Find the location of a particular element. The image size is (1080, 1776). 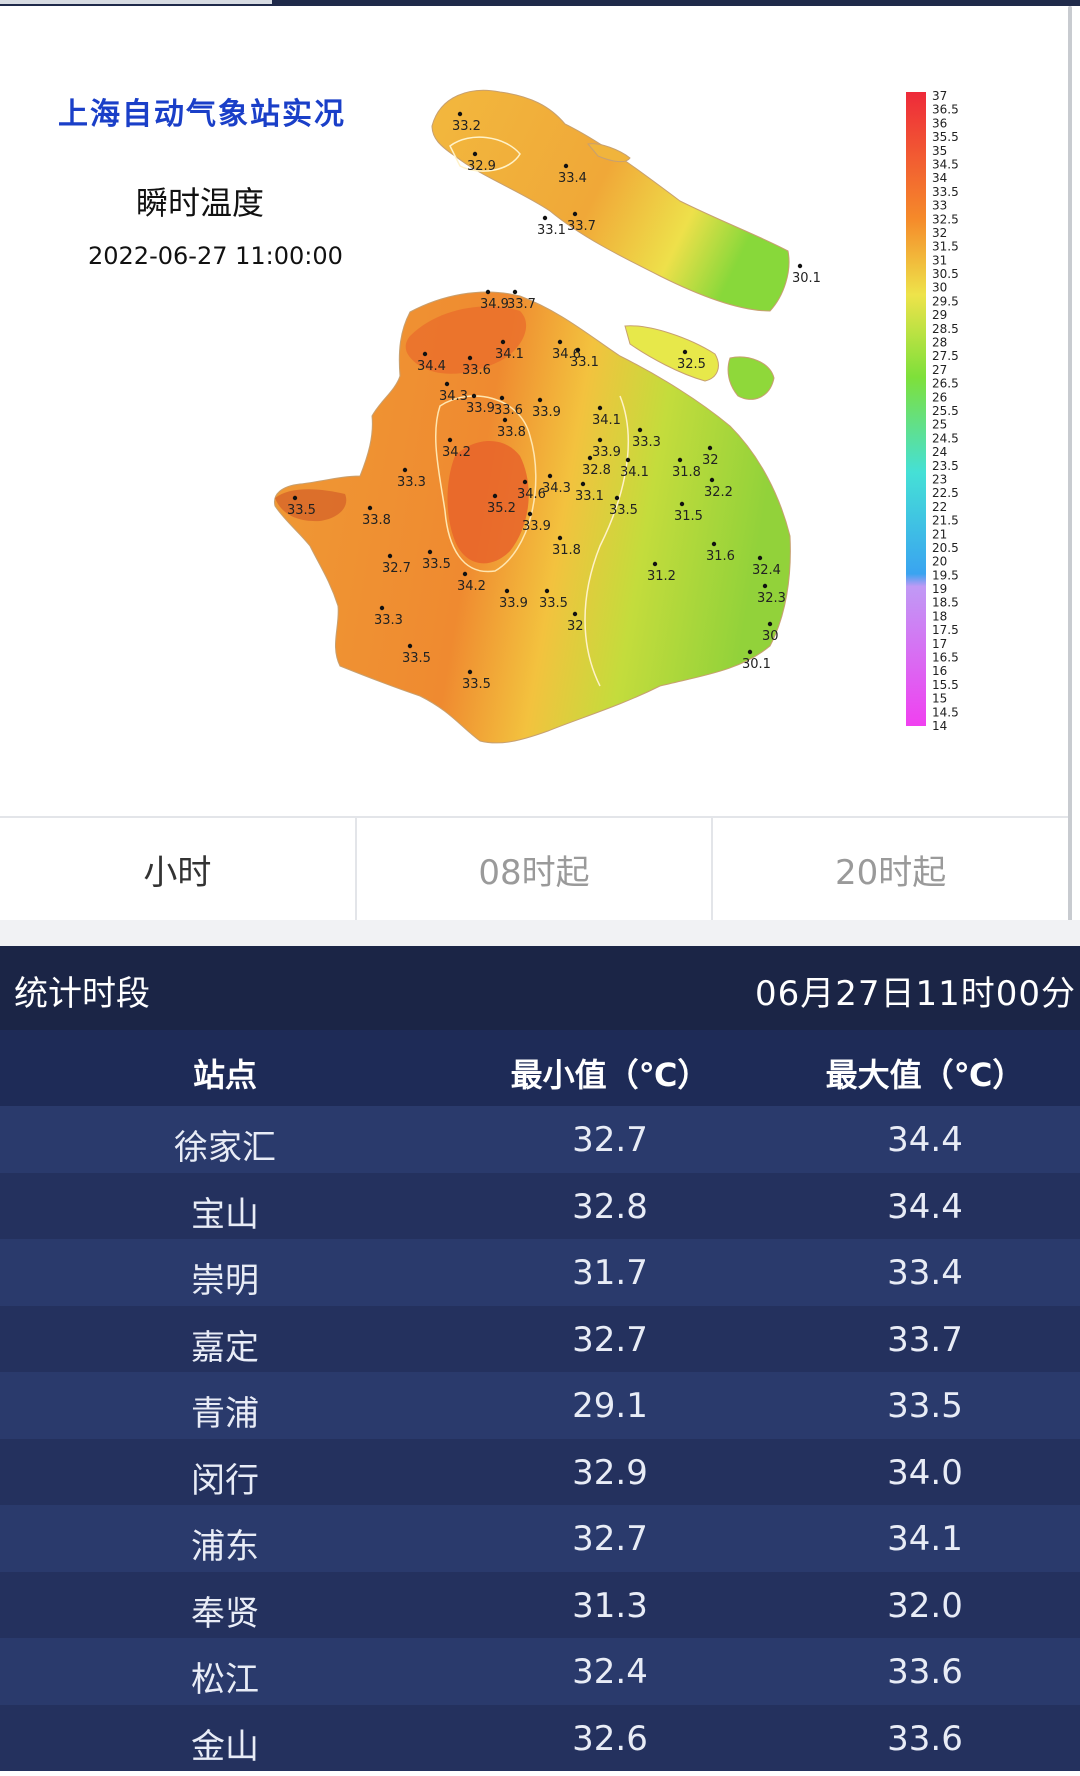

legend-tick-label: 21.5 is located at coordinates (945, 521).